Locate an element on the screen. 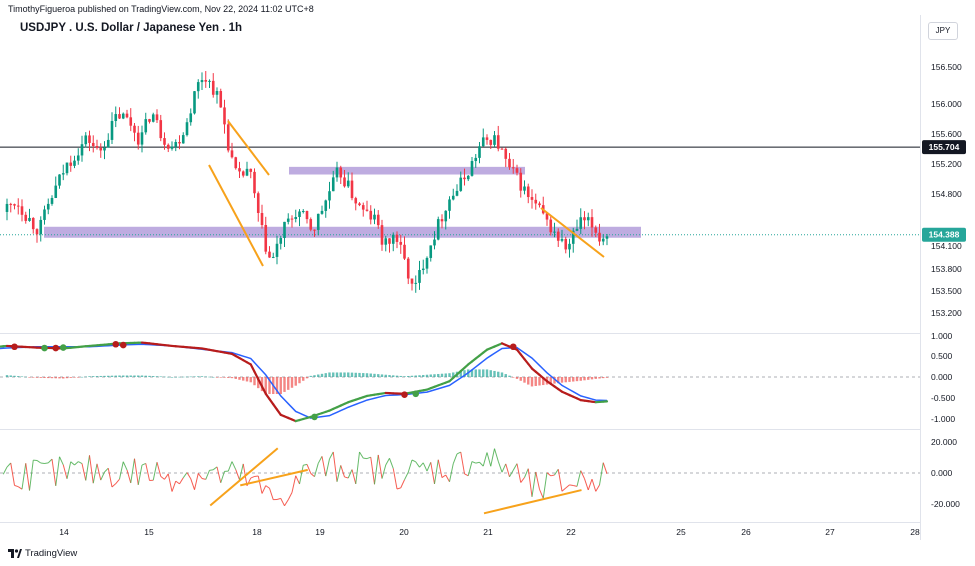  currency-button: JPY is located at coordinates (943, 31).